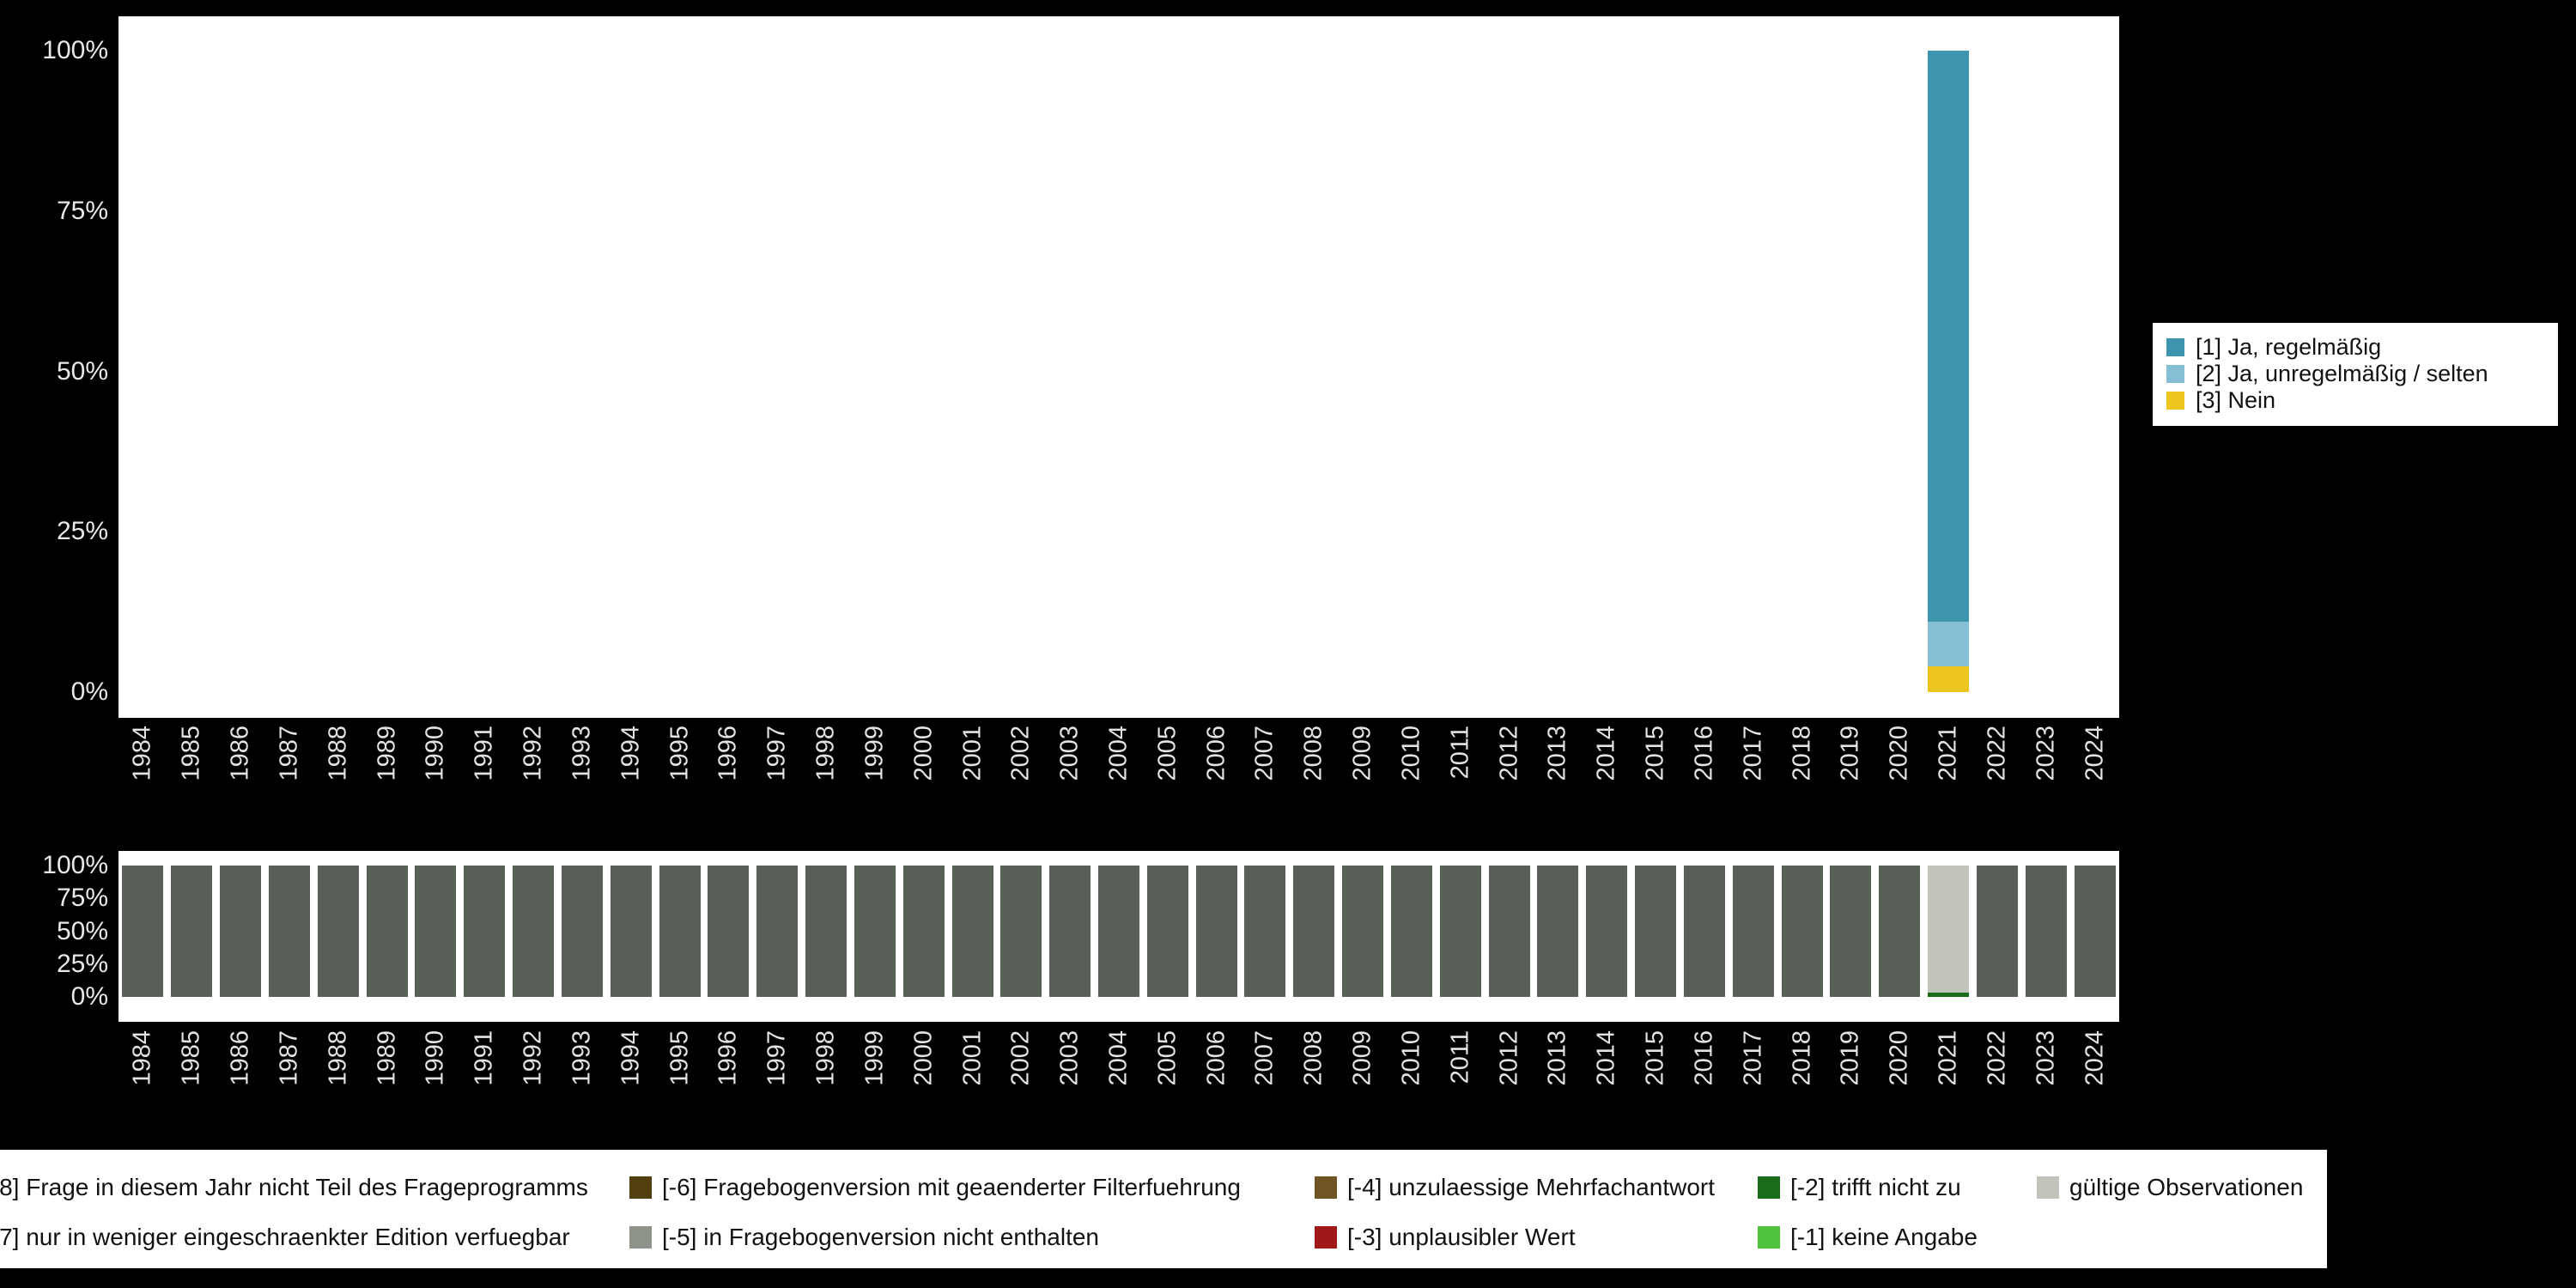  I want to click on y-axis-tick-label: 50%, so click(82, 371).